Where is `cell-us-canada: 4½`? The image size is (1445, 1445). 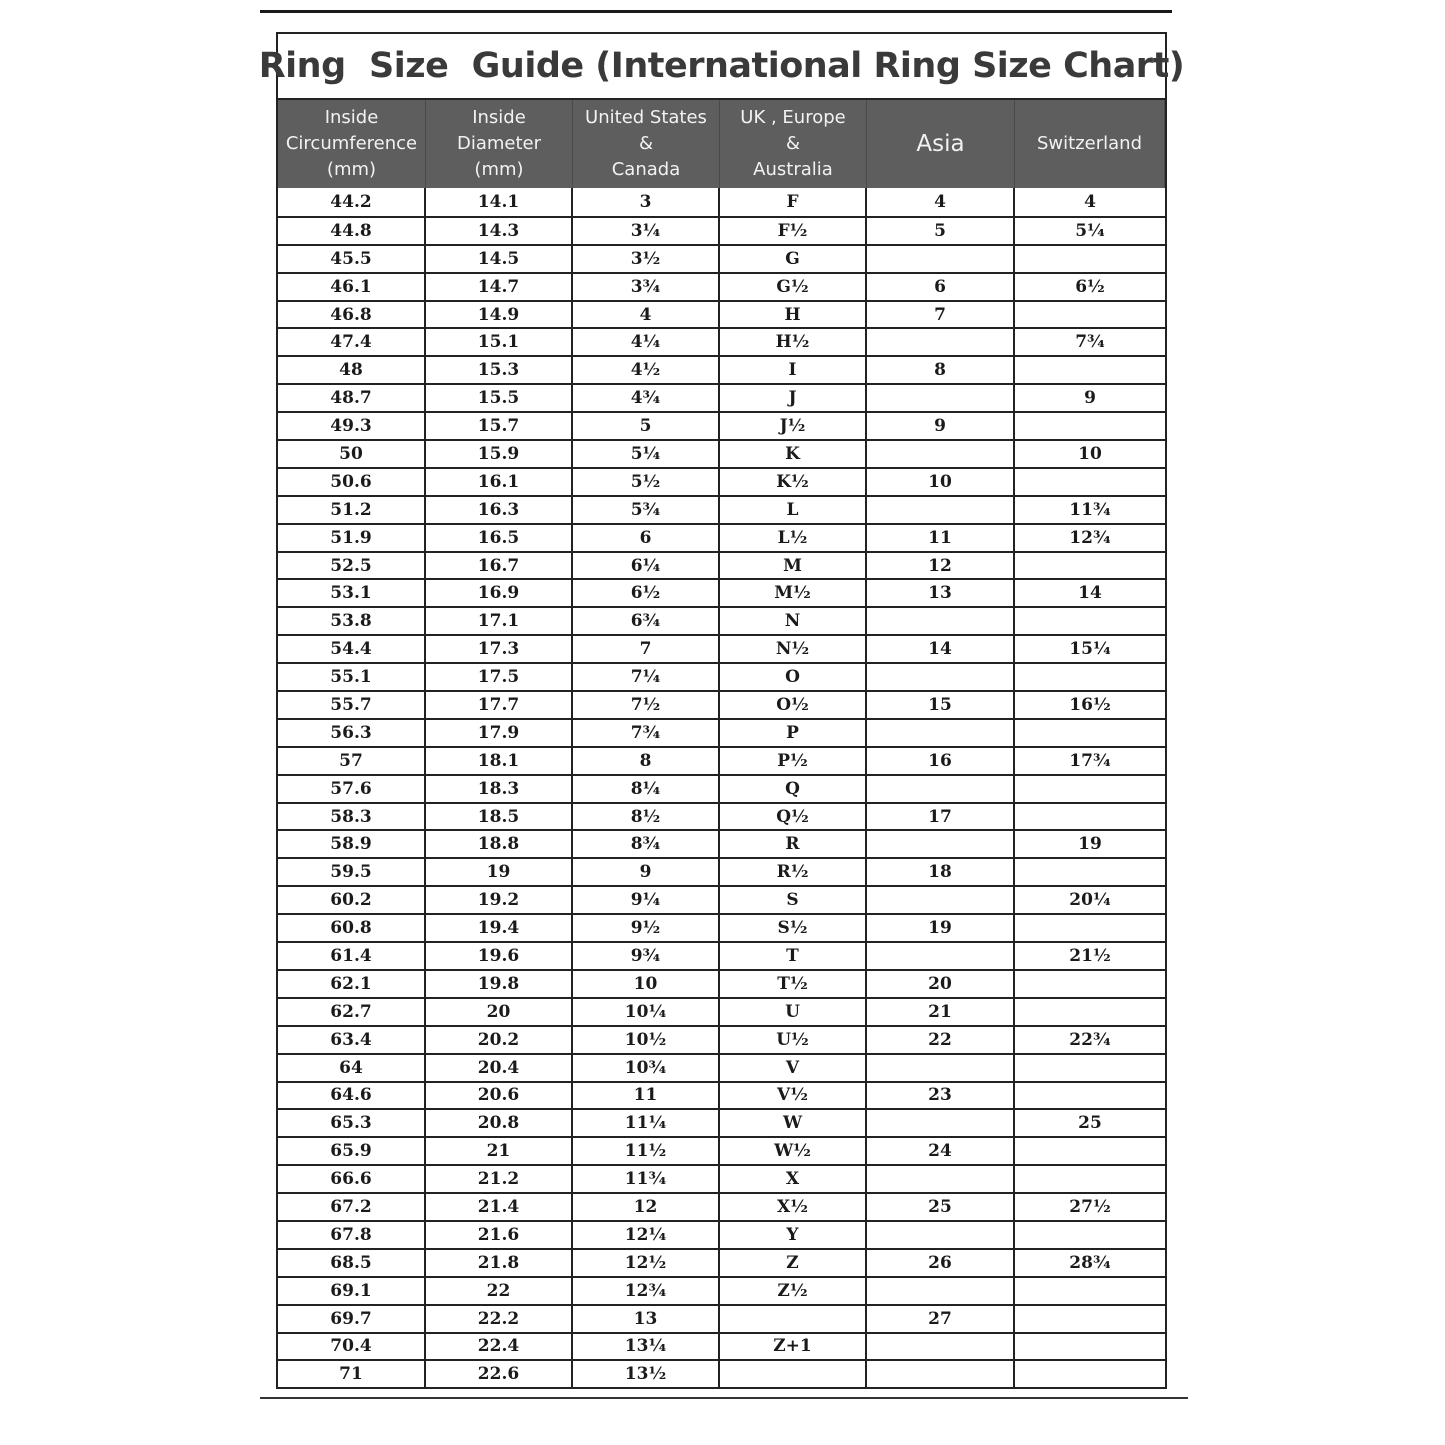
cell-us-canada: 4½ is located at coordinates (646, 370).